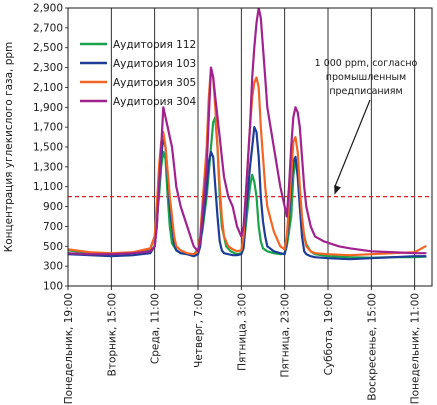 The height and width of the screenshot is (405, 437). What do you see at coordinates (53, 267) in the screenshot?
I see `y-tick-label: 300` at bounding box center [53, 267].